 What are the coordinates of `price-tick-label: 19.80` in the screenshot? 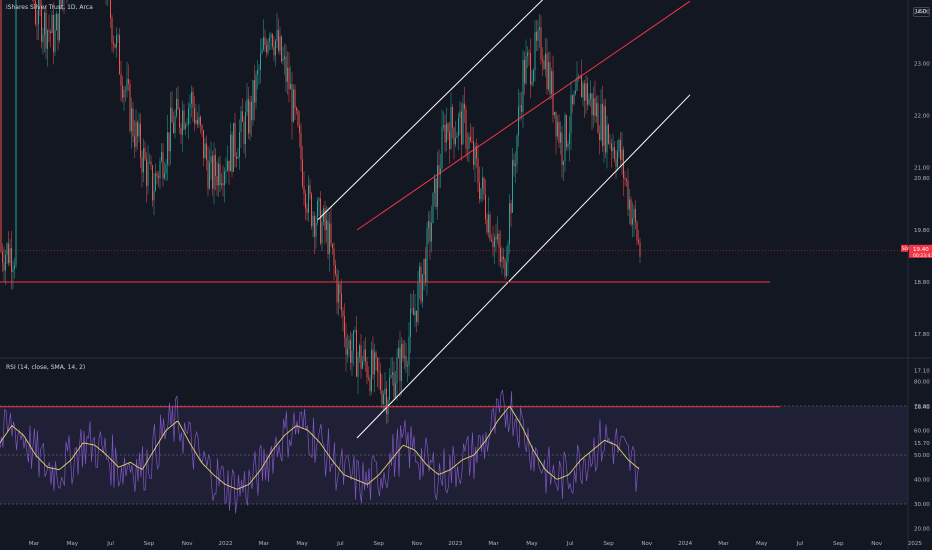 It's located at (922, 231).